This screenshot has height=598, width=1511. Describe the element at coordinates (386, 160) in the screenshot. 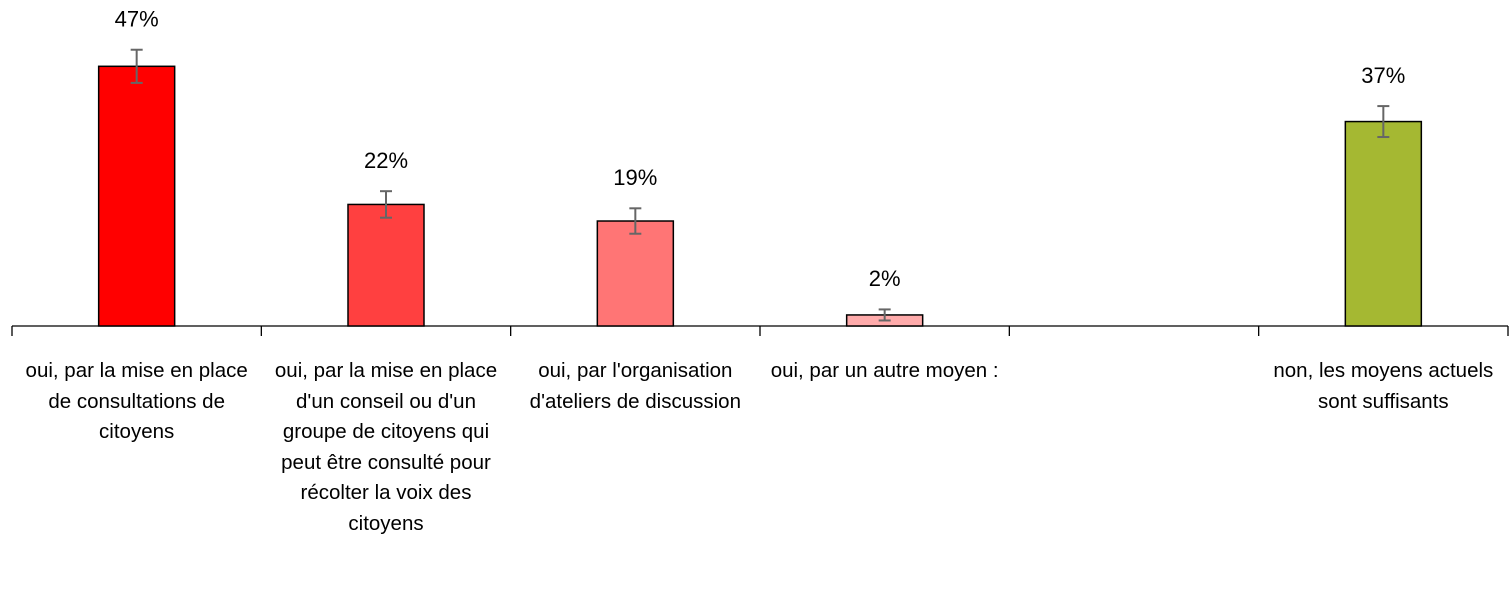

I see `data-label: 22%` at that location.